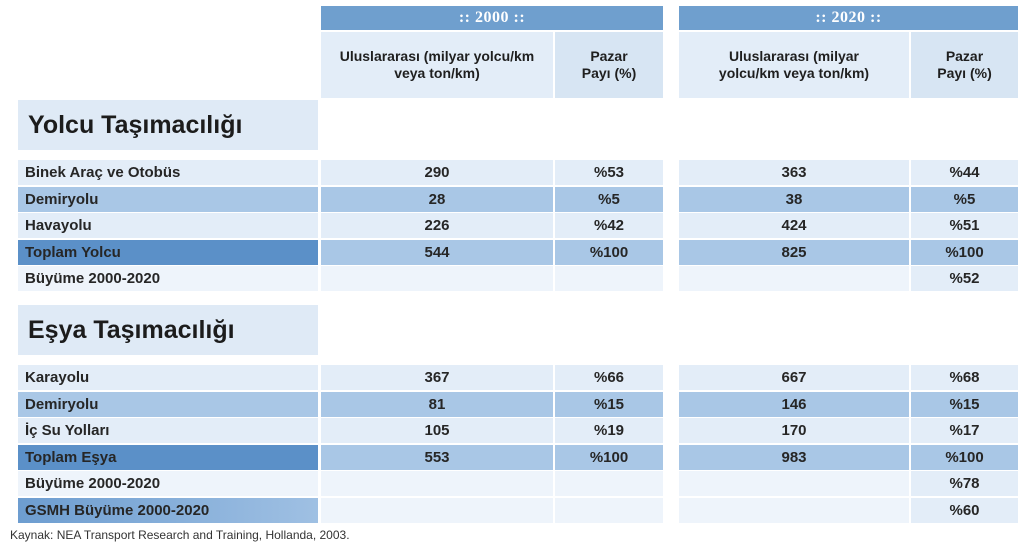 The width and height of the screenshot is (1024, 546). I want to click on passenger-share-2020: %5, so click(964, 199).